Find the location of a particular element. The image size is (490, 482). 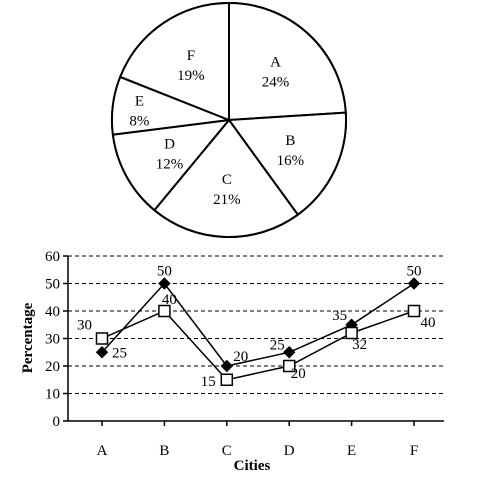

pie-slice-c is located at coordinates (226, 178).